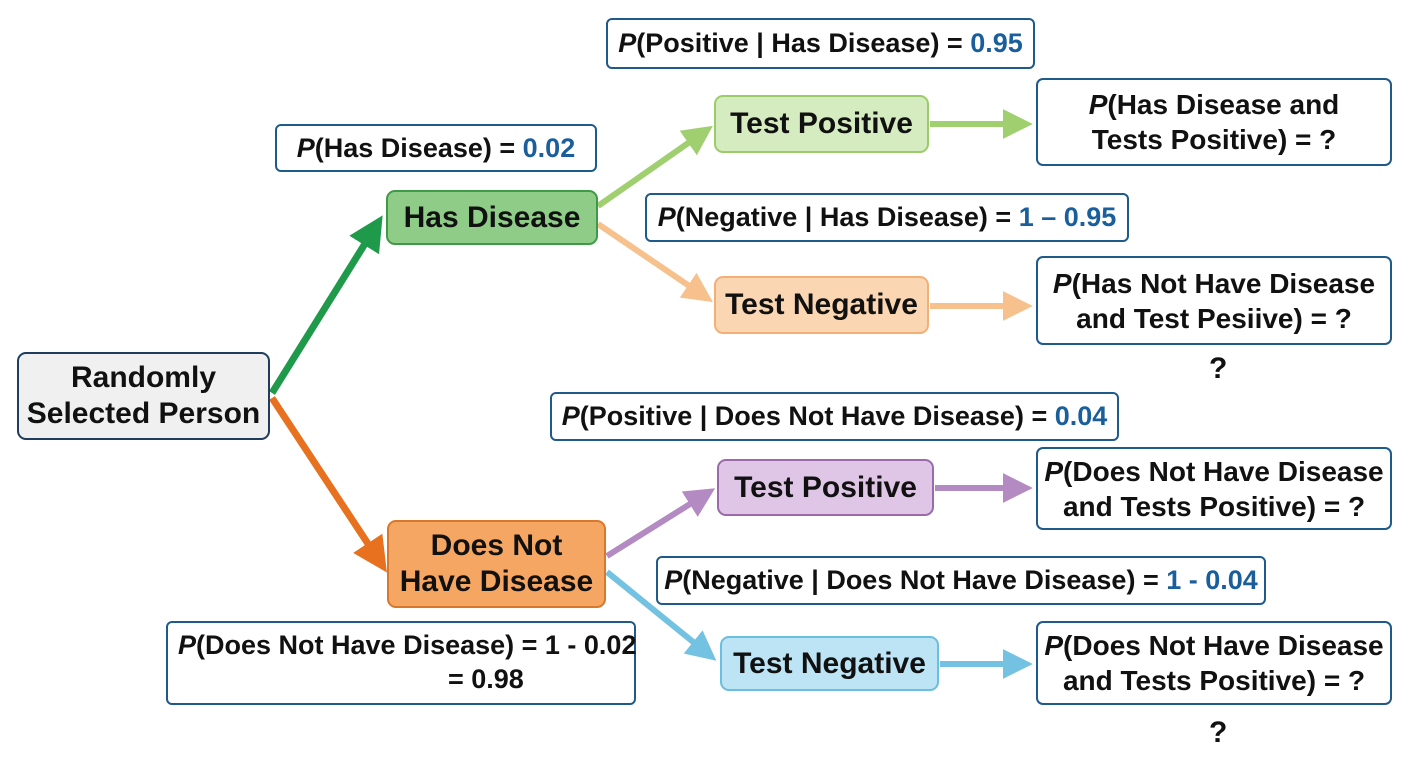 The image size is (1408, 768). I want to click on result-3-line1: P(Does Not Have Disease, so click(1213, 471).